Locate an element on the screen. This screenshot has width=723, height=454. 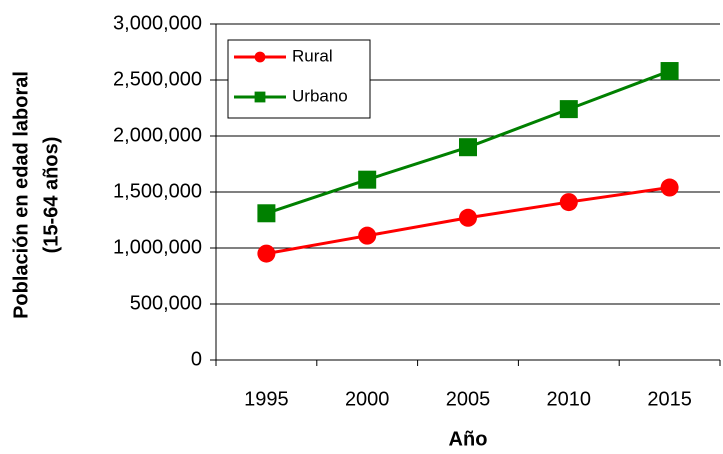
x-tick-label: 2005 is located at coordinates (468, 399).